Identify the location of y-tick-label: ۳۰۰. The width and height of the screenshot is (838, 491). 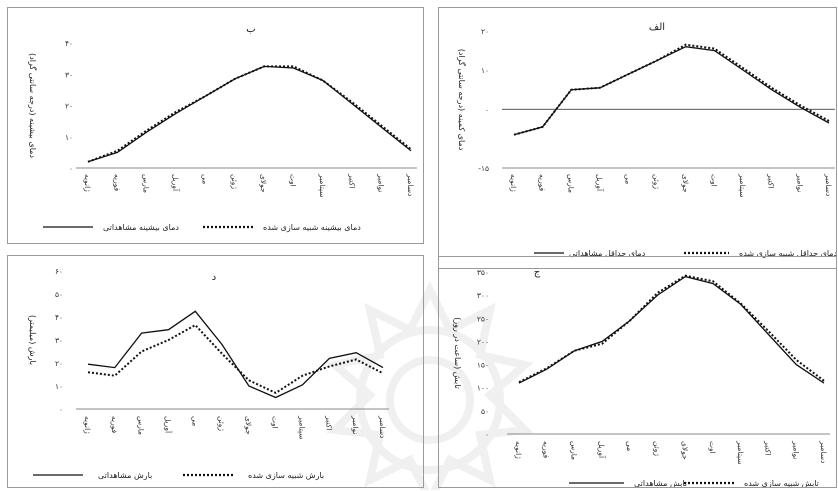
(483, 295).